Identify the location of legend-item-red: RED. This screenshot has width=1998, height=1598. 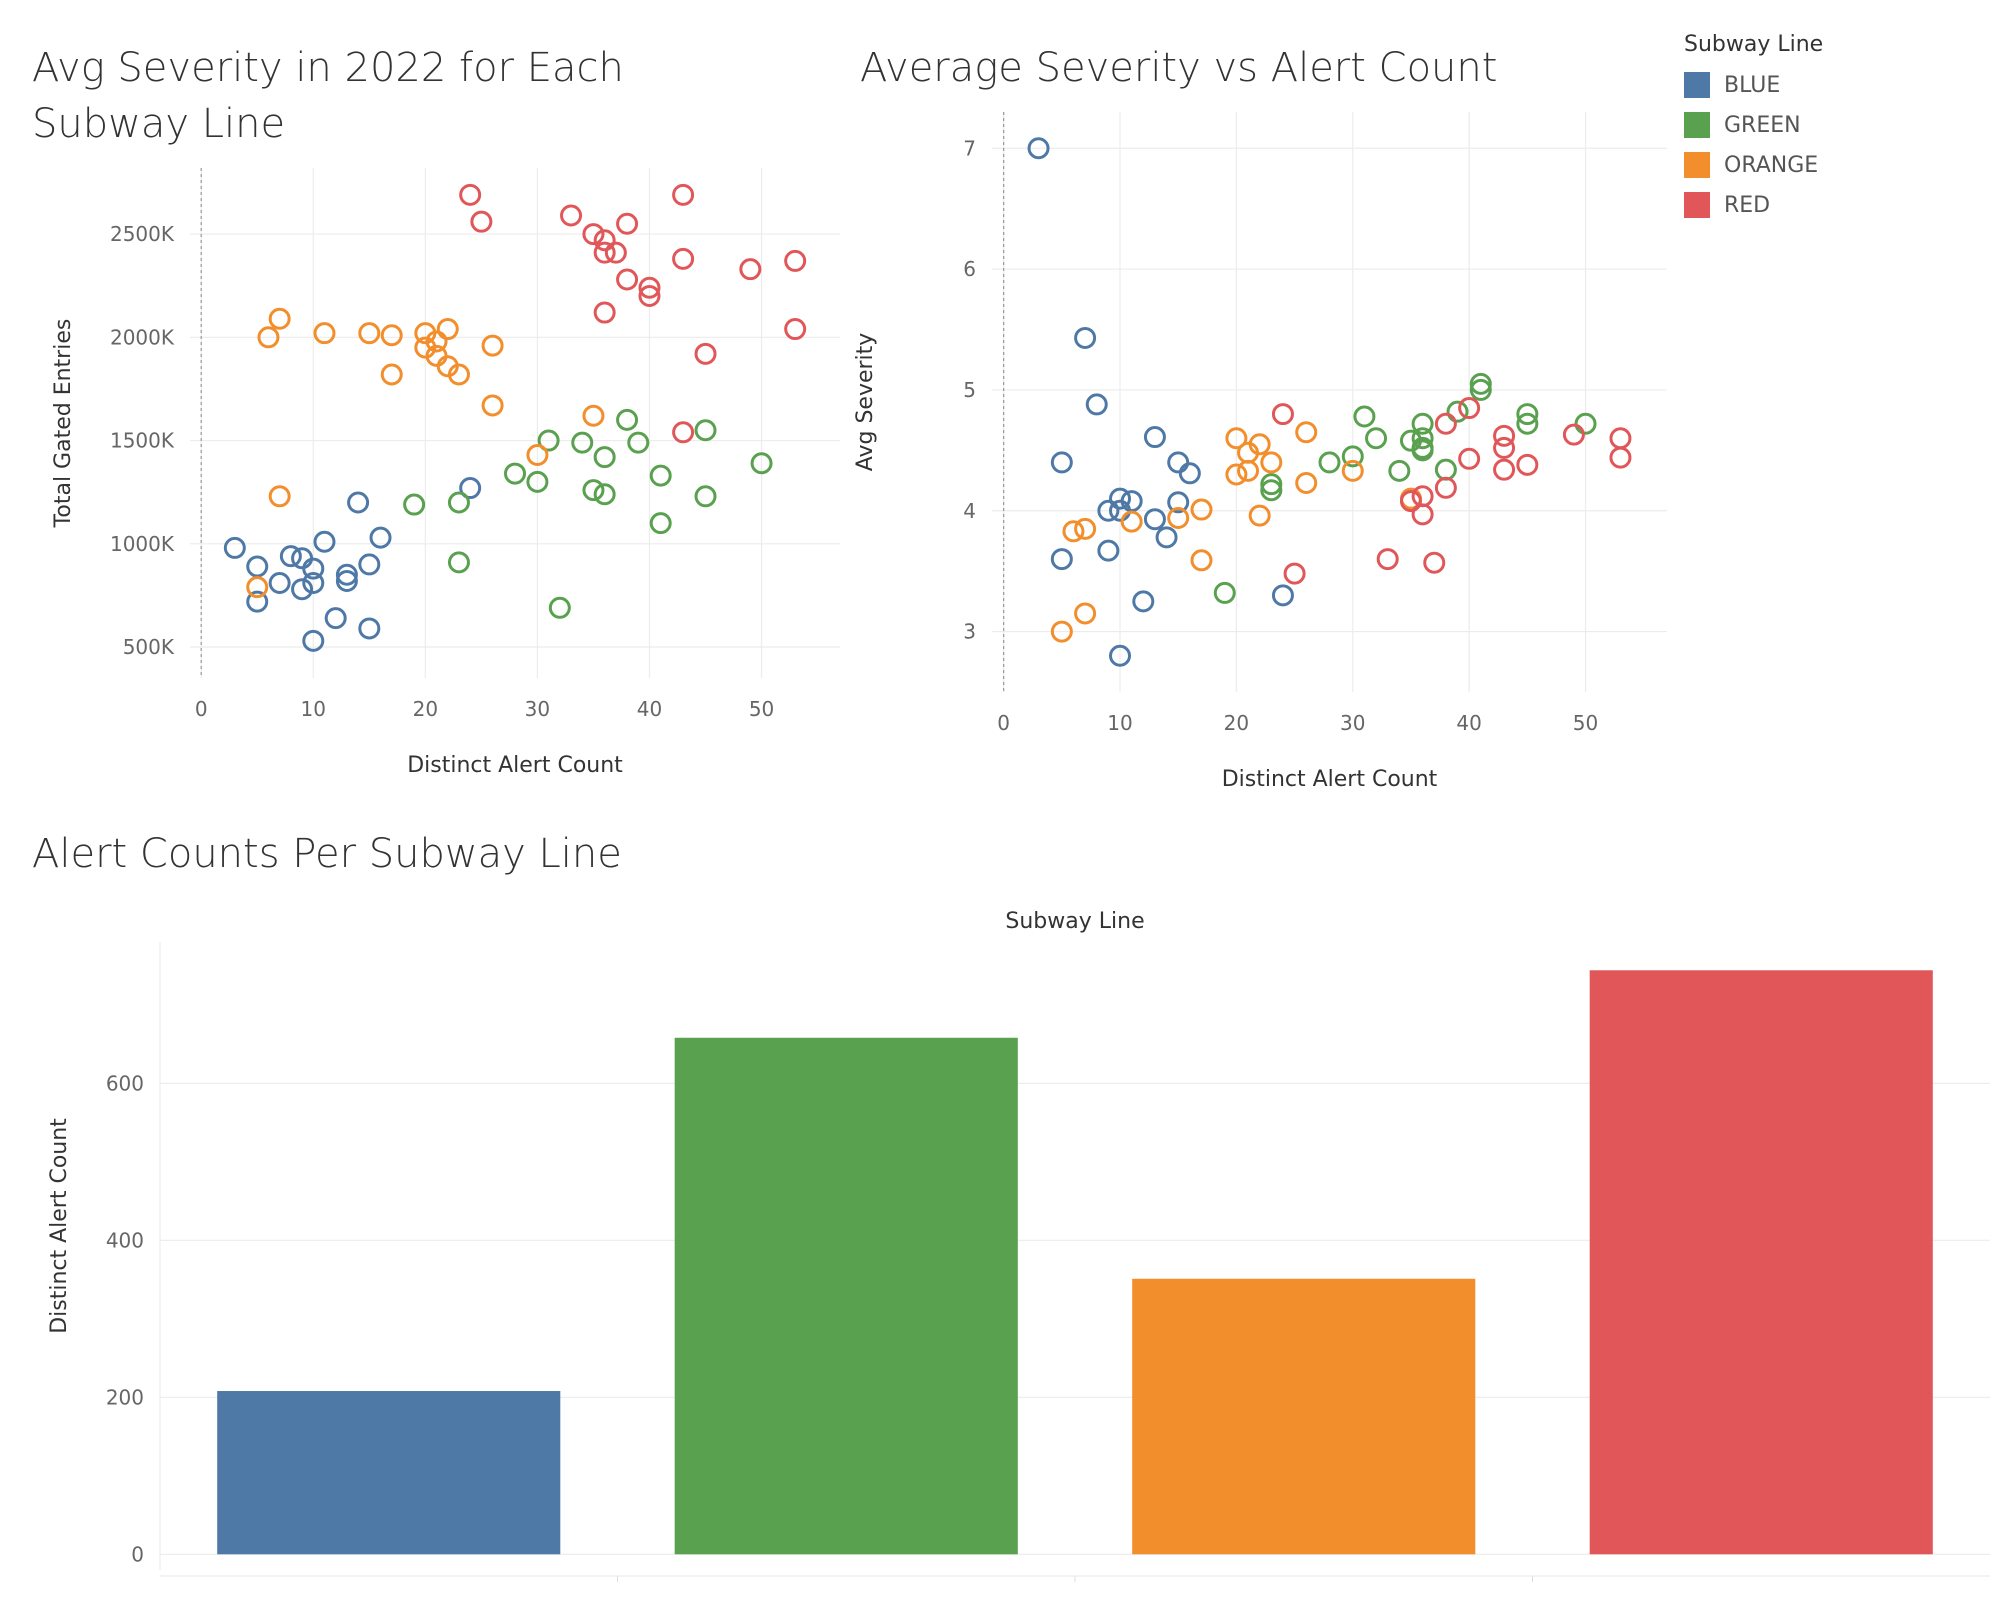
(1753, 205).